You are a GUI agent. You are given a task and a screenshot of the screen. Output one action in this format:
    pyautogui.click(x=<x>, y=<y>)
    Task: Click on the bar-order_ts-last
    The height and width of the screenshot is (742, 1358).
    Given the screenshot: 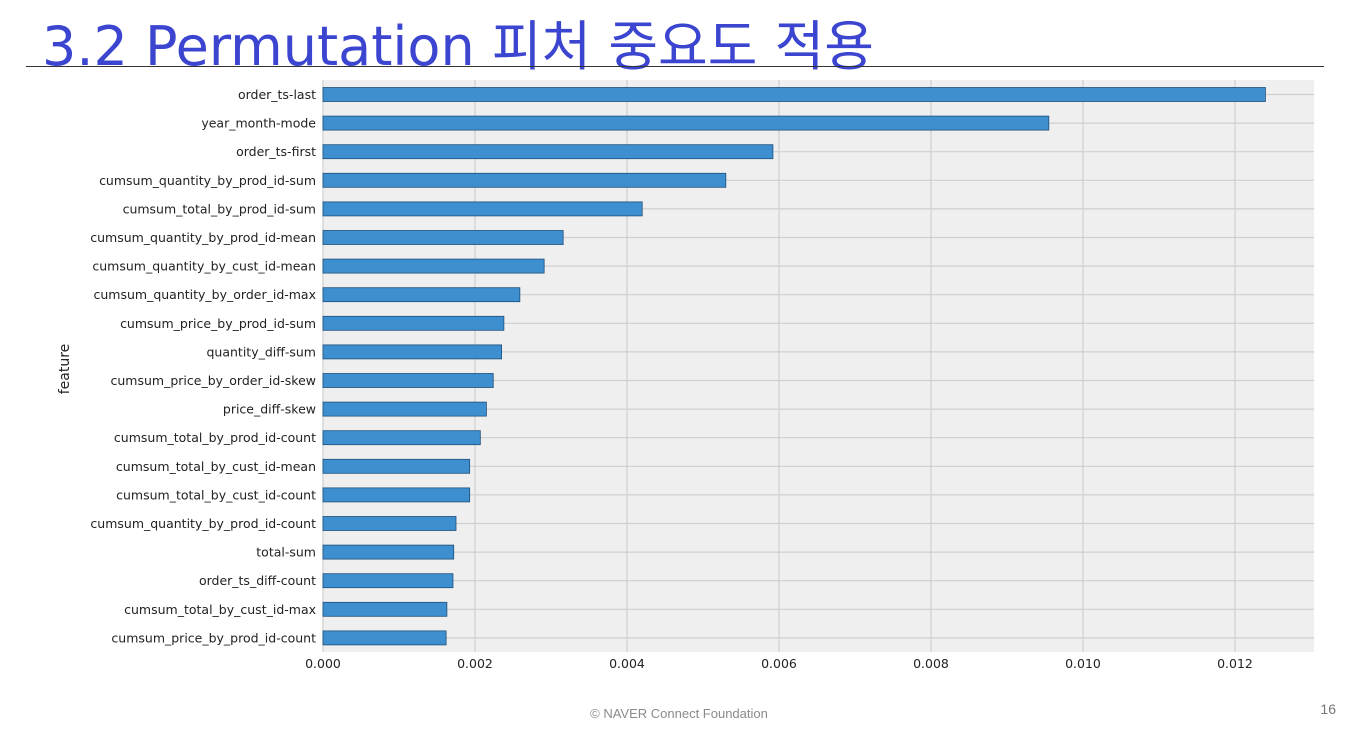 What is the action you would take?
    pyautogui.click(x=794, y=94)
    